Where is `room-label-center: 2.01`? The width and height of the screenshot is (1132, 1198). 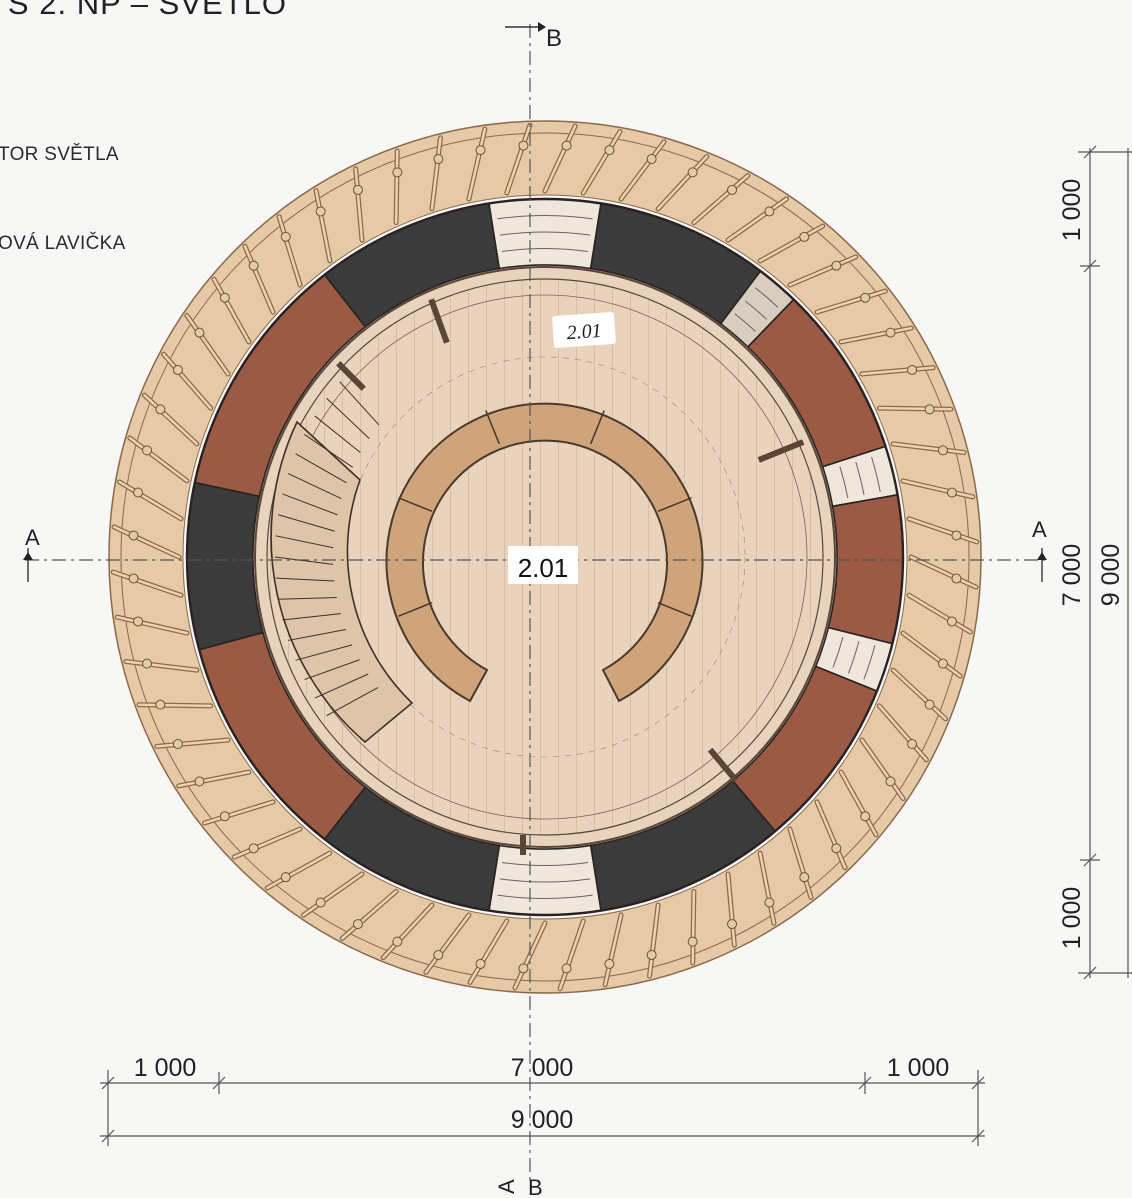 room-label-center: 2.01 is located at coordinates (543, 565).